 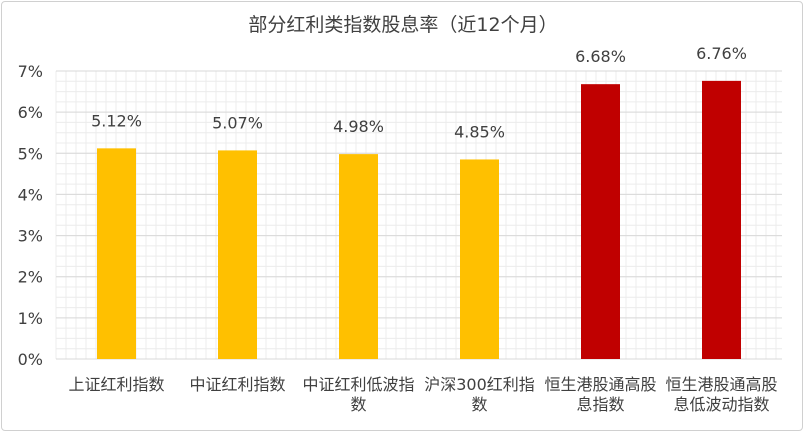 What do you see at coordinates (116, 384) in the screenshot?
I see `category-label: 上证红利指数` at bounding box center [116, 384].